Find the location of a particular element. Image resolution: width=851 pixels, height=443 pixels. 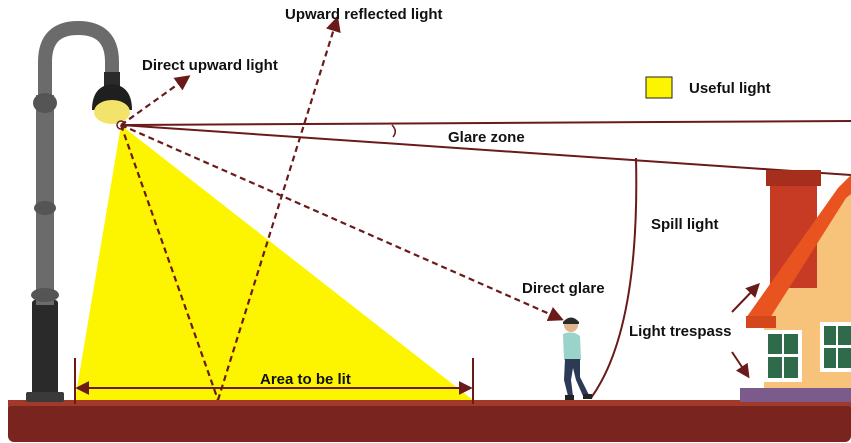

spill-light-curve is located at coordinates (614, 278).